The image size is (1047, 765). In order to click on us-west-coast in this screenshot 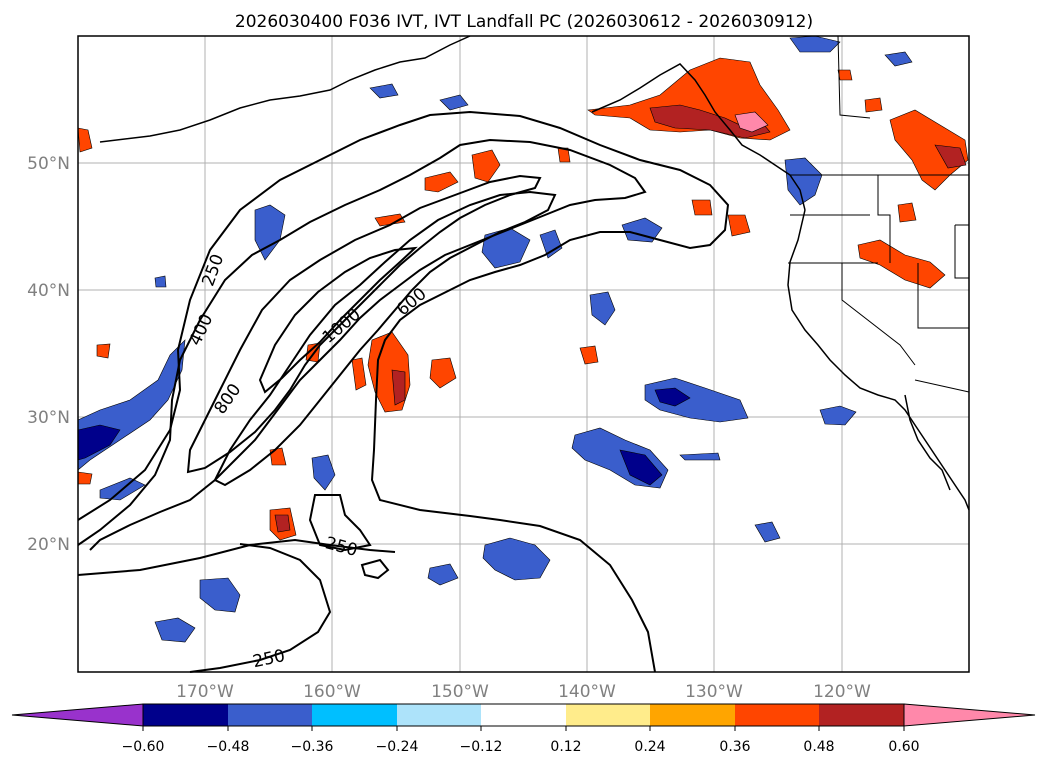, I will do `click(878, 360)`.